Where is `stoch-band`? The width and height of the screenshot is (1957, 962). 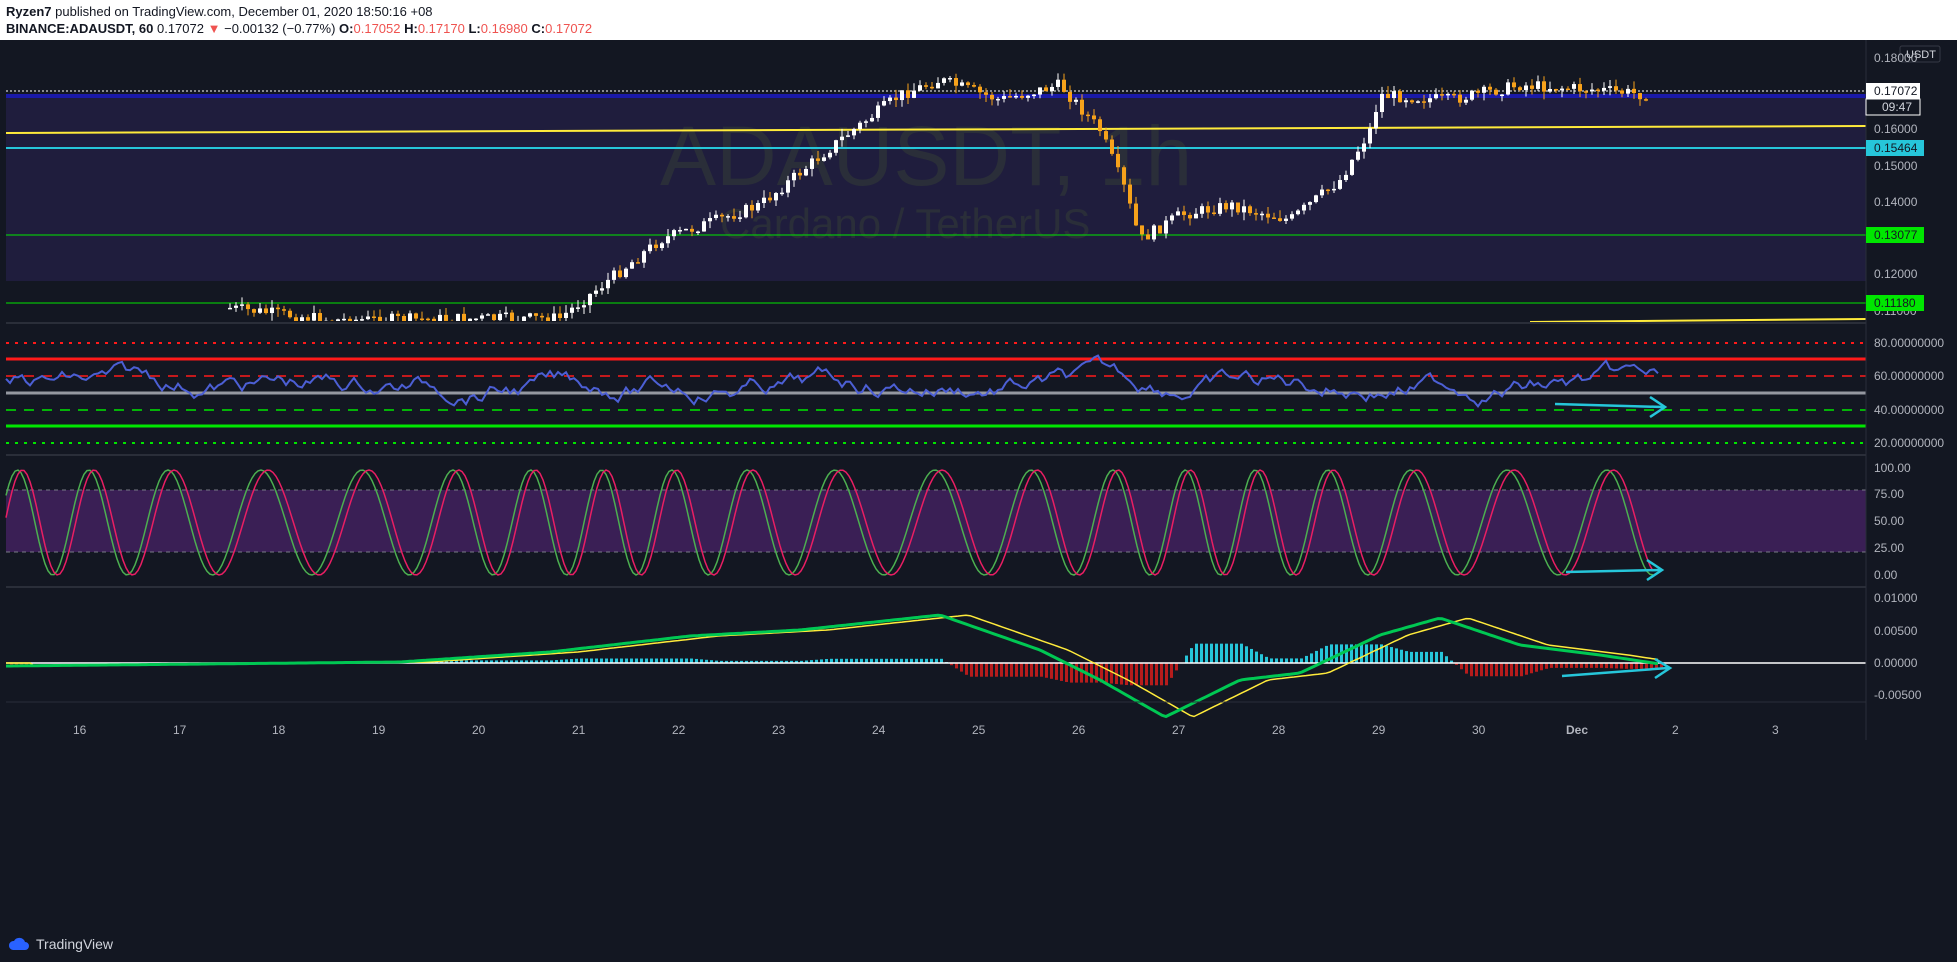
stoch-band is located at coordinates (936, 521).